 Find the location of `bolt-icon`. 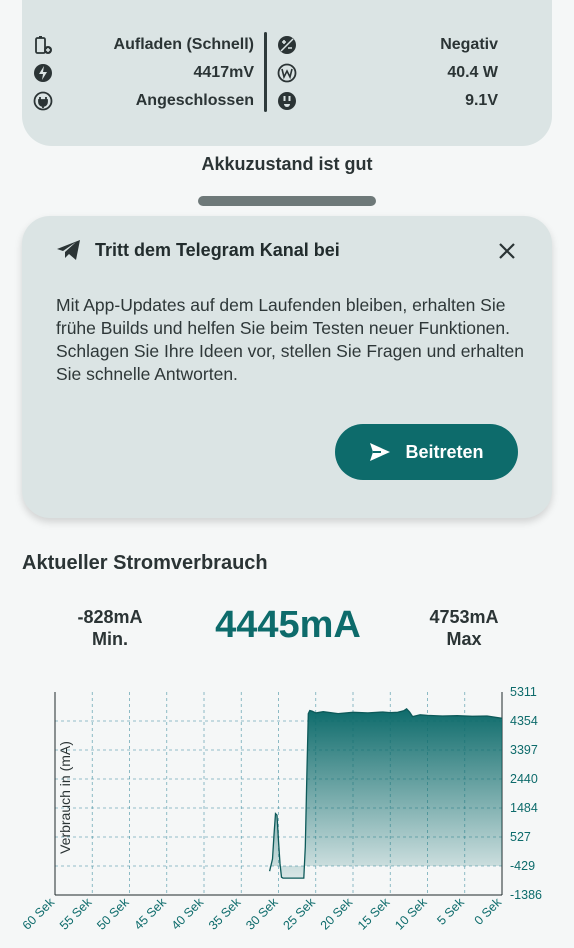

bolt-icon is located at coordinates (43, 73).